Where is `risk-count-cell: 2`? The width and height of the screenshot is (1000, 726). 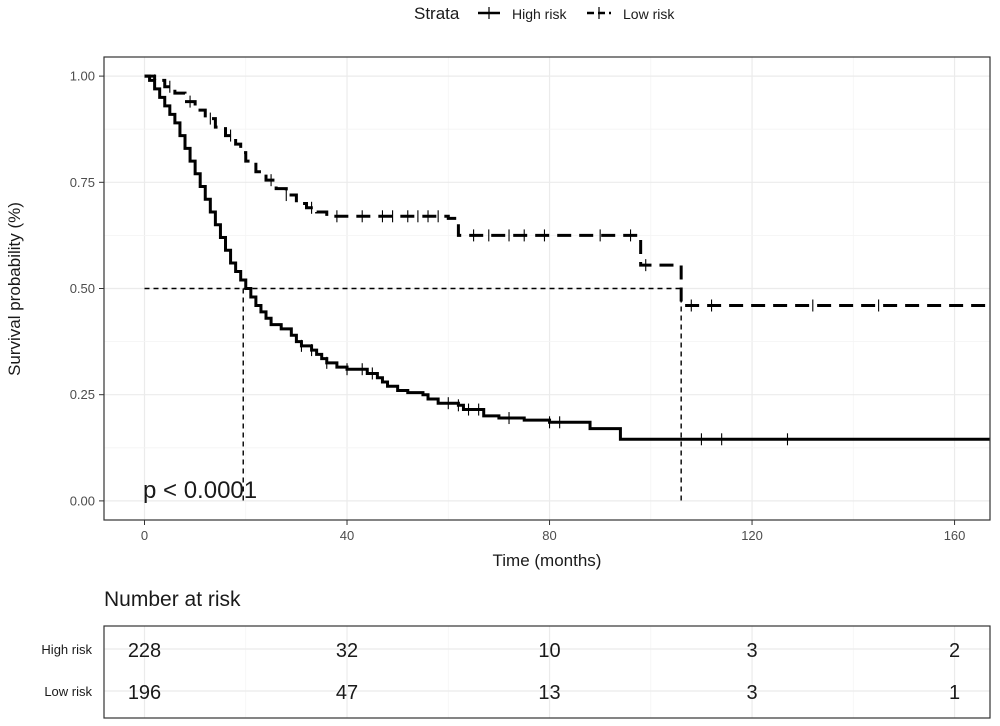 risk-count-cell: 2 is located at coordinates (954, 651).